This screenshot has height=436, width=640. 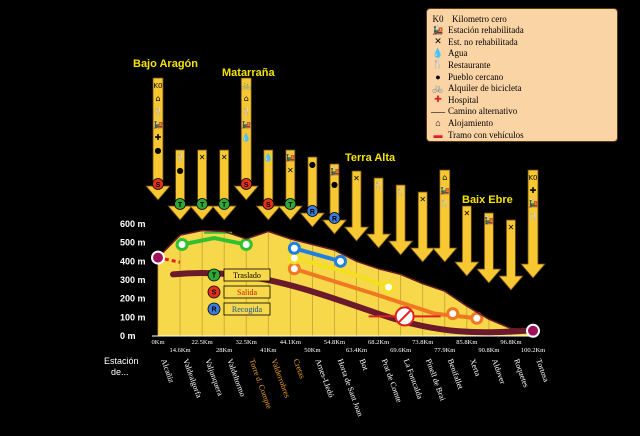 I want to click on station-name: Aldover, so click(x=499, y=372).